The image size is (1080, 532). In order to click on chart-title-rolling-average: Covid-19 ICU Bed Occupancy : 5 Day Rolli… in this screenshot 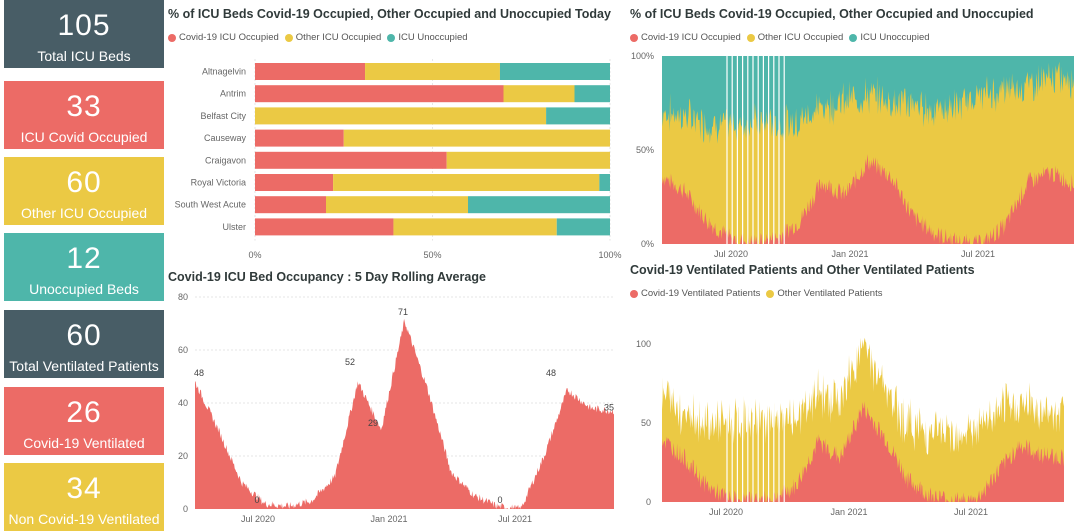, I will do `click(327, 277)`.